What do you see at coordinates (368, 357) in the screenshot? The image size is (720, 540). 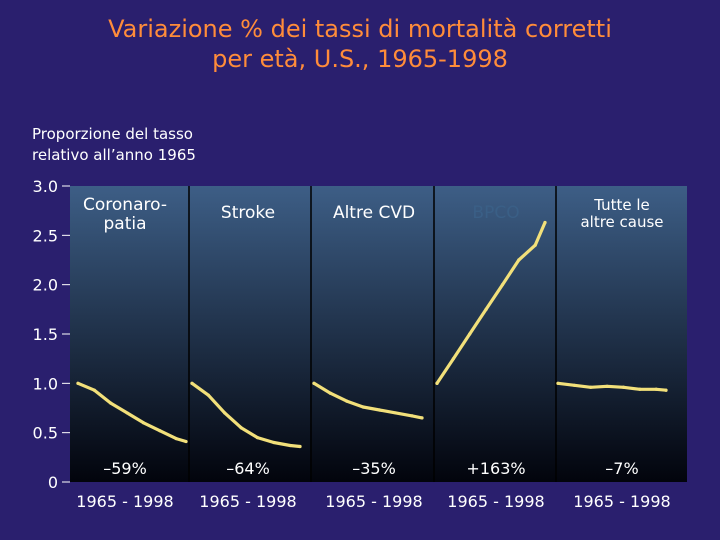 I see `panel-altre-cvd: Altre CVD –35% 1965 - 1998` at bounding box center [368, 357].